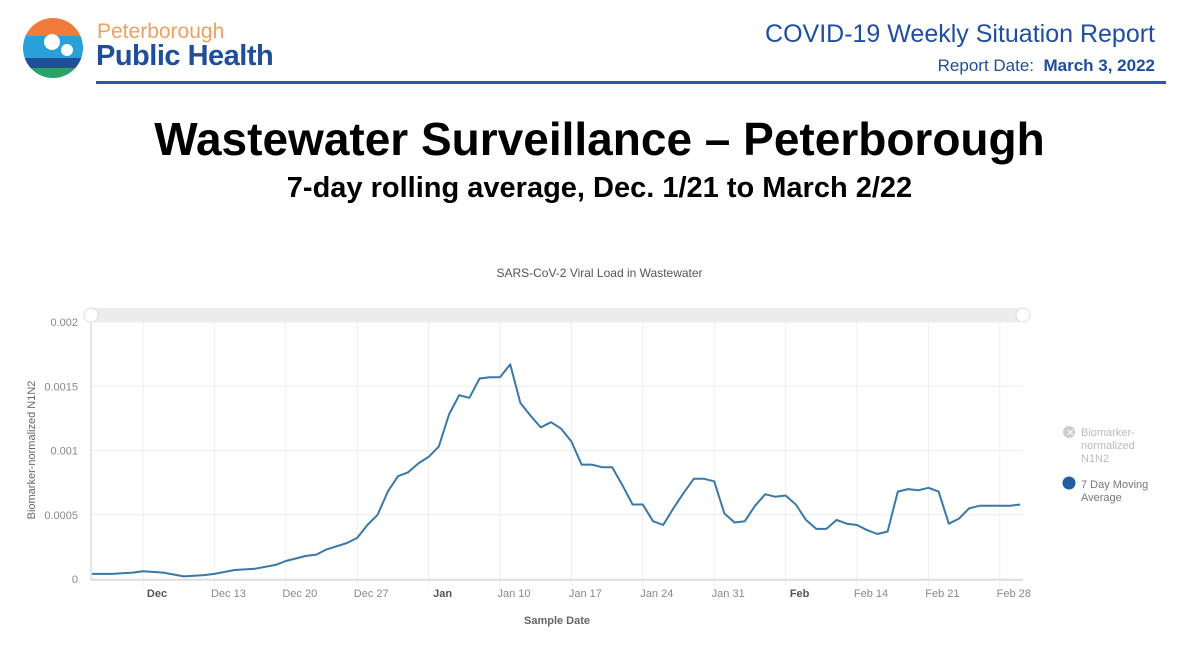 This screenshot has width=1199, height=665. Describe the element at coordinates (986, 65) in the screenshot. I see `report-date-label: Report Date:` at that location.